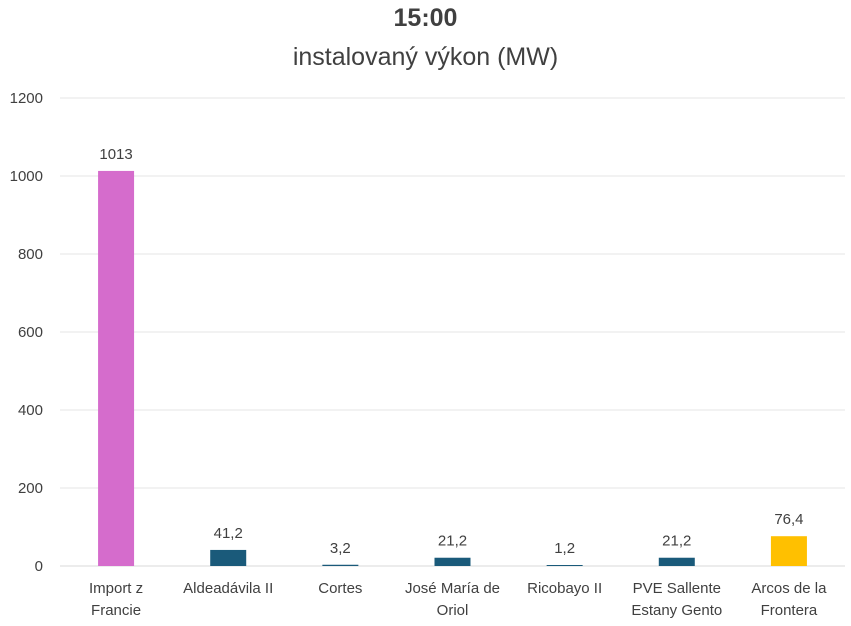  I want to click on x-tick-label: Aldeadávila II, so click(228, 588).